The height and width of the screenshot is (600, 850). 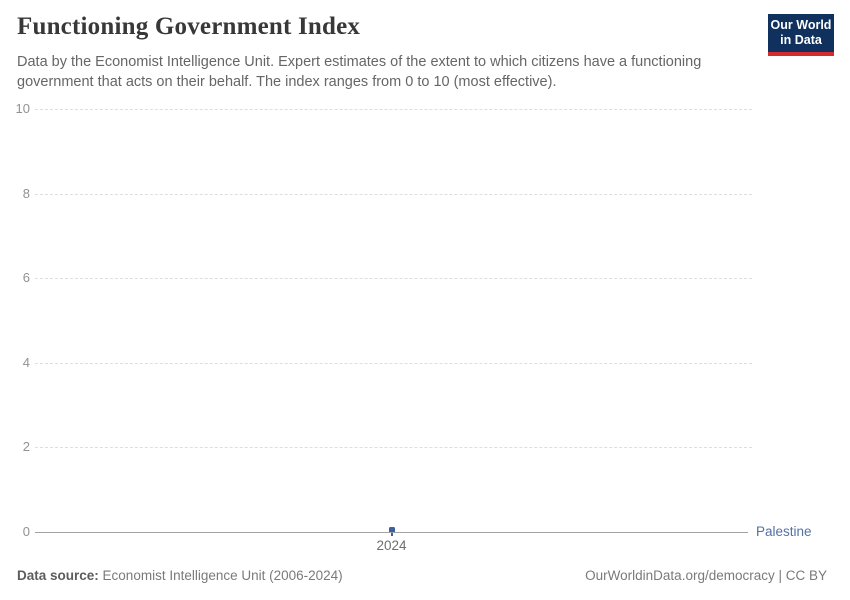 I want to click on y-tick-label-2: 2, so click(x=26, y=447).